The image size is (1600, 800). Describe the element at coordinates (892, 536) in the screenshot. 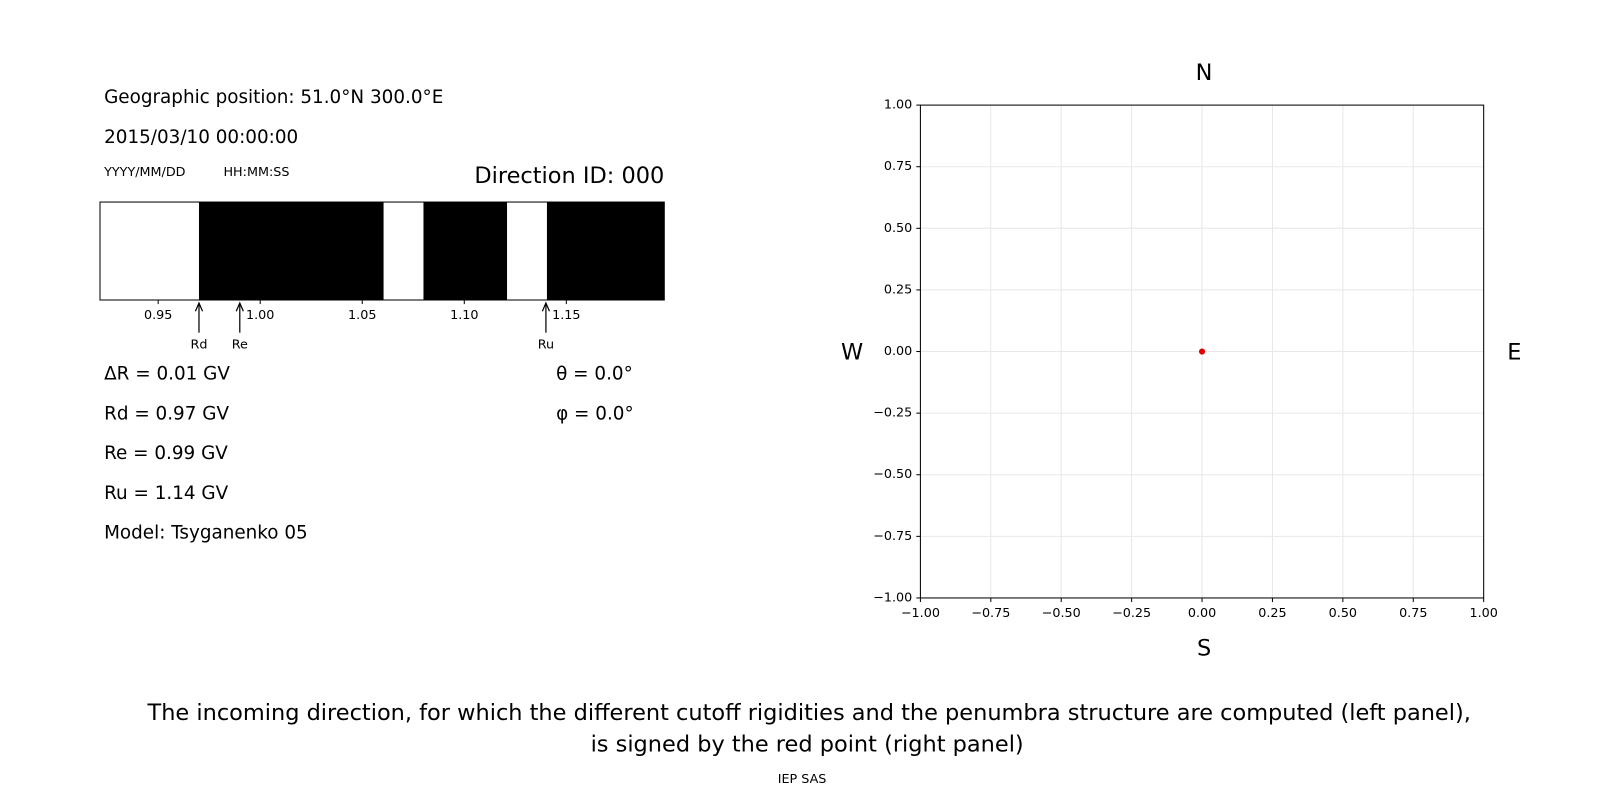

I see `y-tick-label: −0.75` at that location.